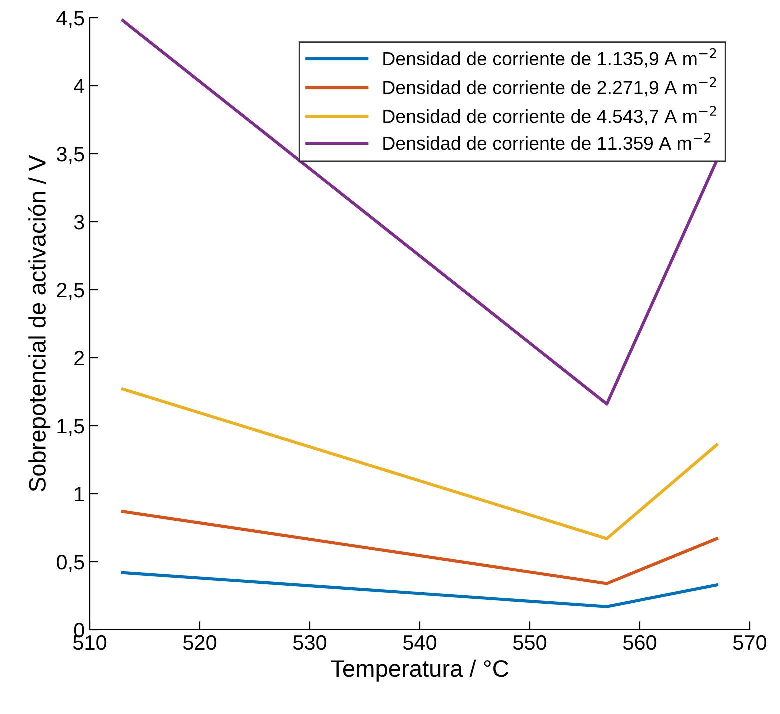 This screenshot has height=714, width=780. I want to click on y-tick-label: 3, so click(79, 222).